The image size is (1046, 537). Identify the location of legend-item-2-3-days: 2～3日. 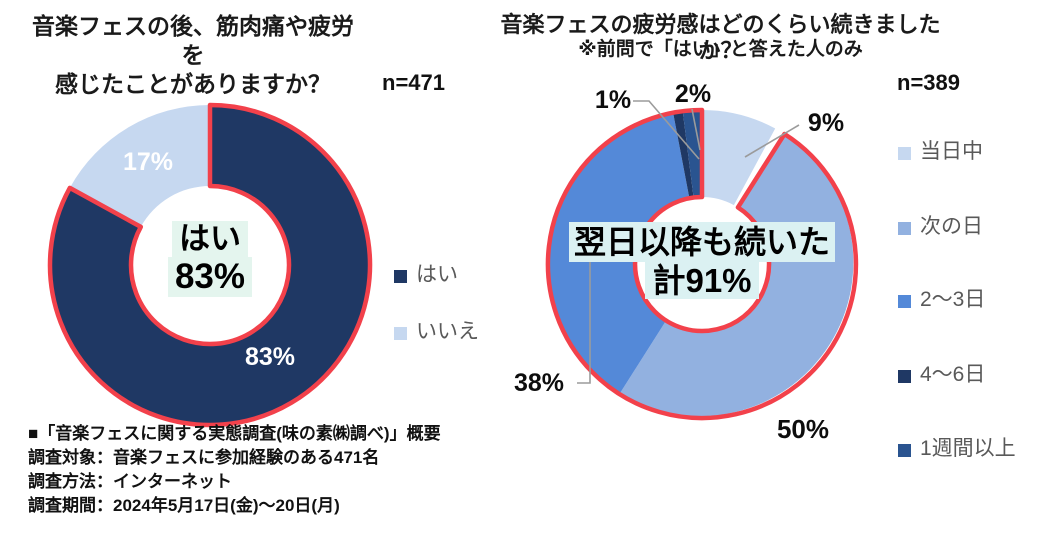
(941, 298).